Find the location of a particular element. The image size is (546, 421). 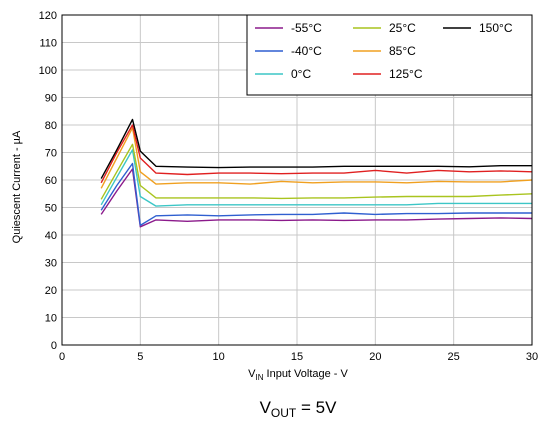

series-line-0c is located at coordinates (316, 178).